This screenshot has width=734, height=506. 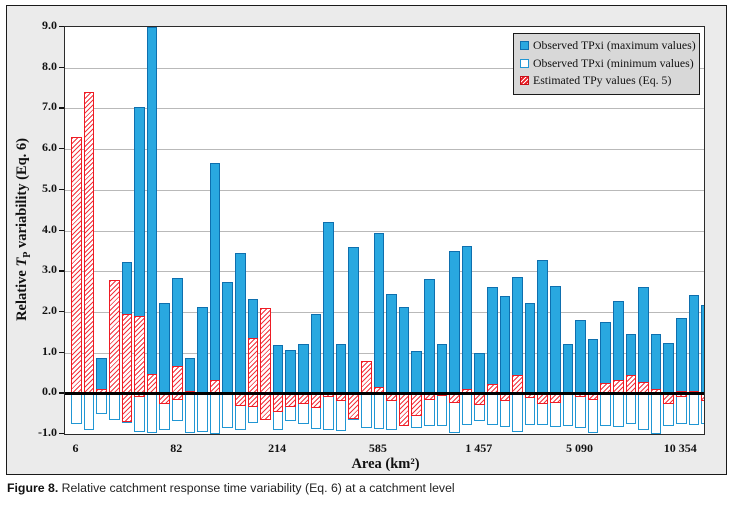 What do you see at coordinates (27, 254) in the screenshot?
I see `t-subscript: P` at bounding box center [27, 254].